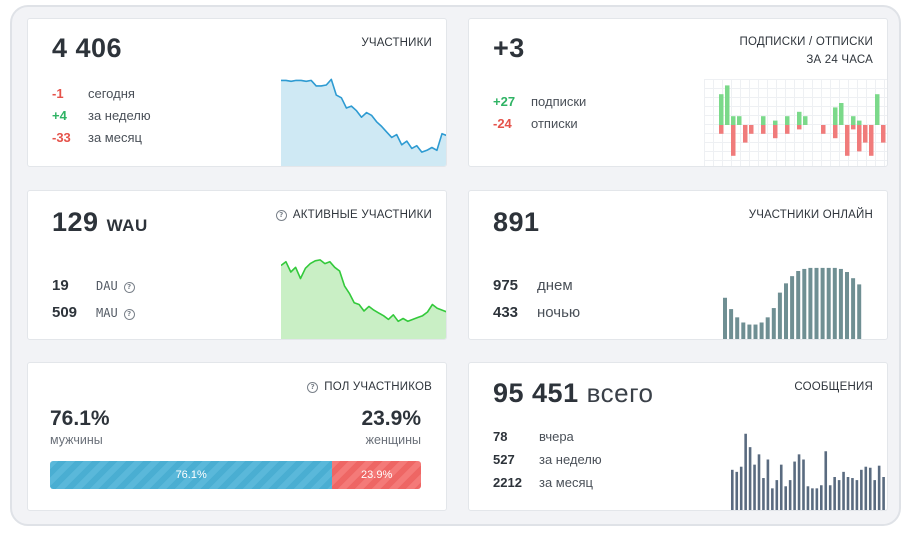 This screenshot has width=913, height=533. What do you see at coordinates (810, 215) in the screenshot?
I see `online-title: УЧАСТНИКИ ОНЛАЙН` at bounding box center [810, 215].